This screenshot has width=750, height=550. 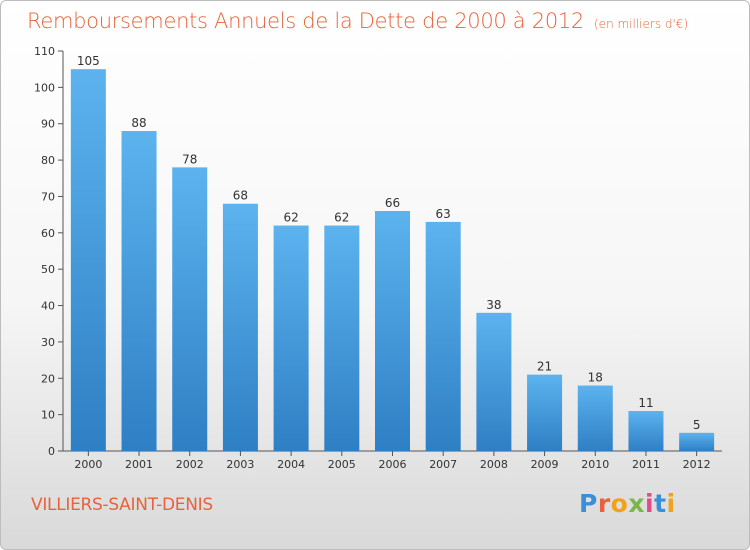 I want to click on x-tick-label-2009: 2009, so click(x=545, y=464).